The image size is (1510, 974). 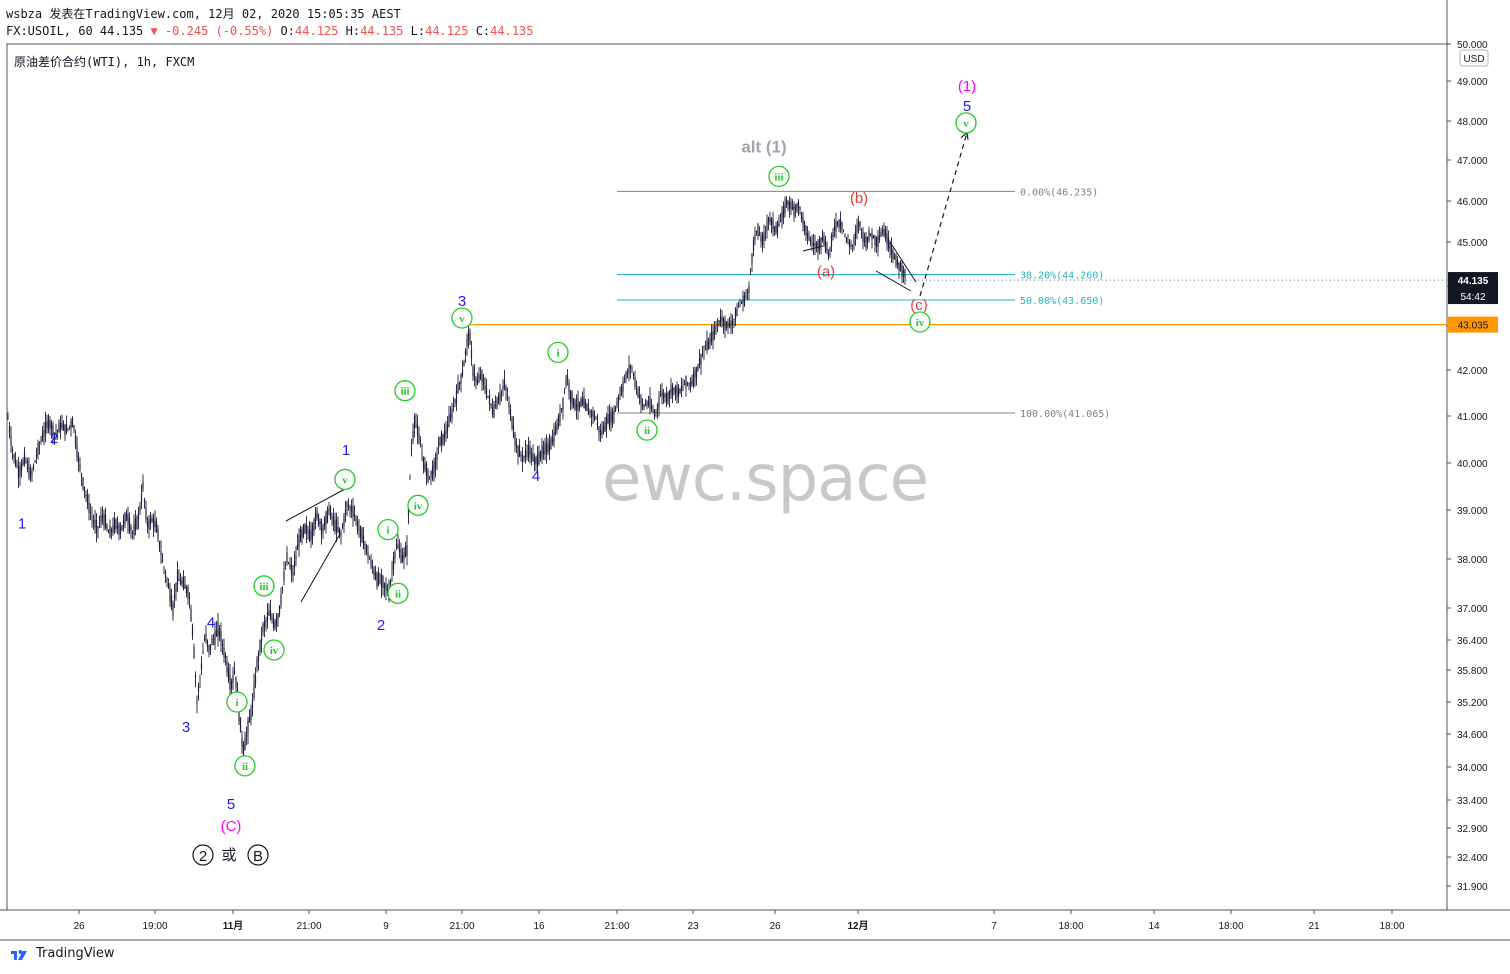 What do you see at coordinates (1070, 926) in the screenshot?
I see `x-tick-label: 18:00` at bounding box center [1070, 926].